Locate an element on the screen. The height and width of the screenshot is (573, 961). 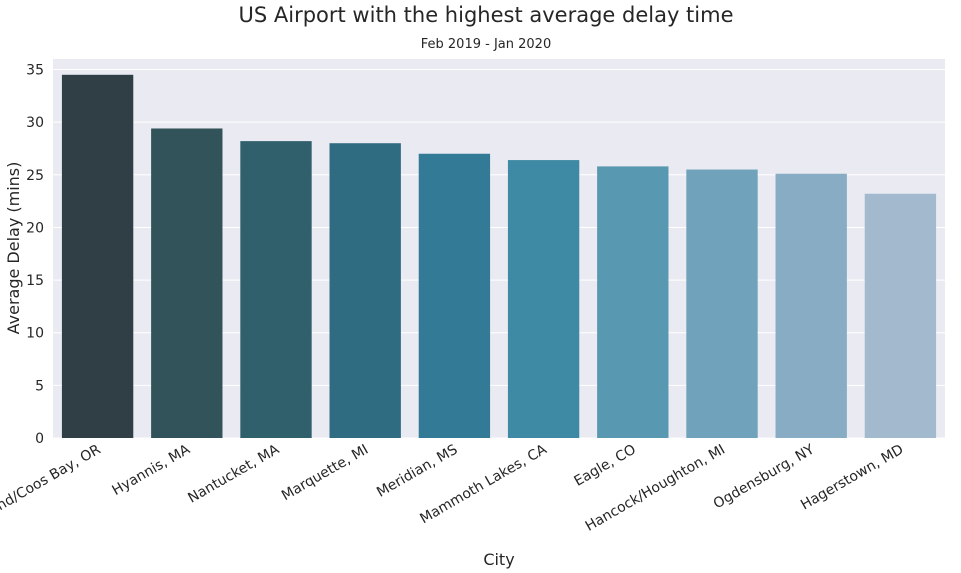
y-tick-label: 20 is located at coordinates (35, 228).